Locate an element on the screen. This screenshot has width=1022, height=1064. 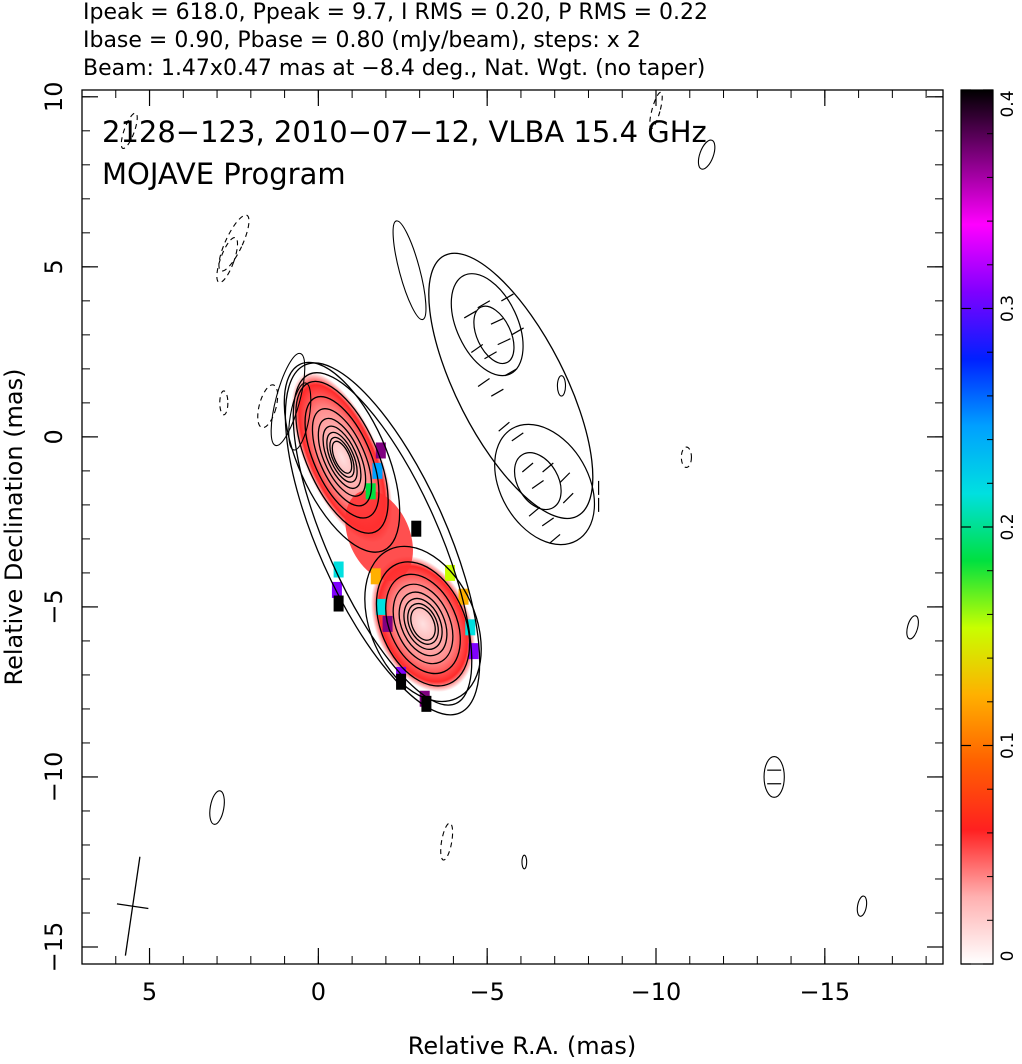
pol-intensity-jet-knot is located at coordinates (423, 623).